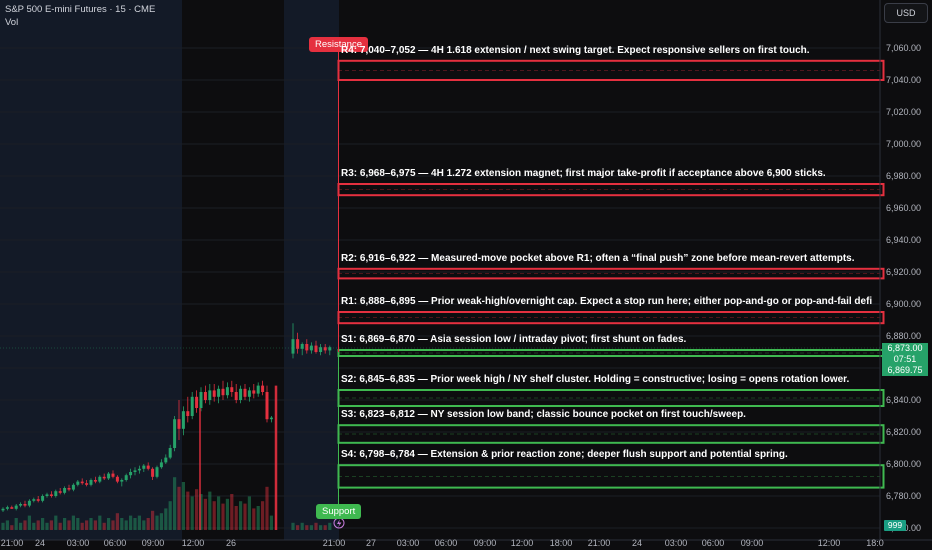 The image size is (932, 550). Describe the element at coordinates (12, 22) in the screenshot. I see `volume-indicator-label: Vol` at that location.